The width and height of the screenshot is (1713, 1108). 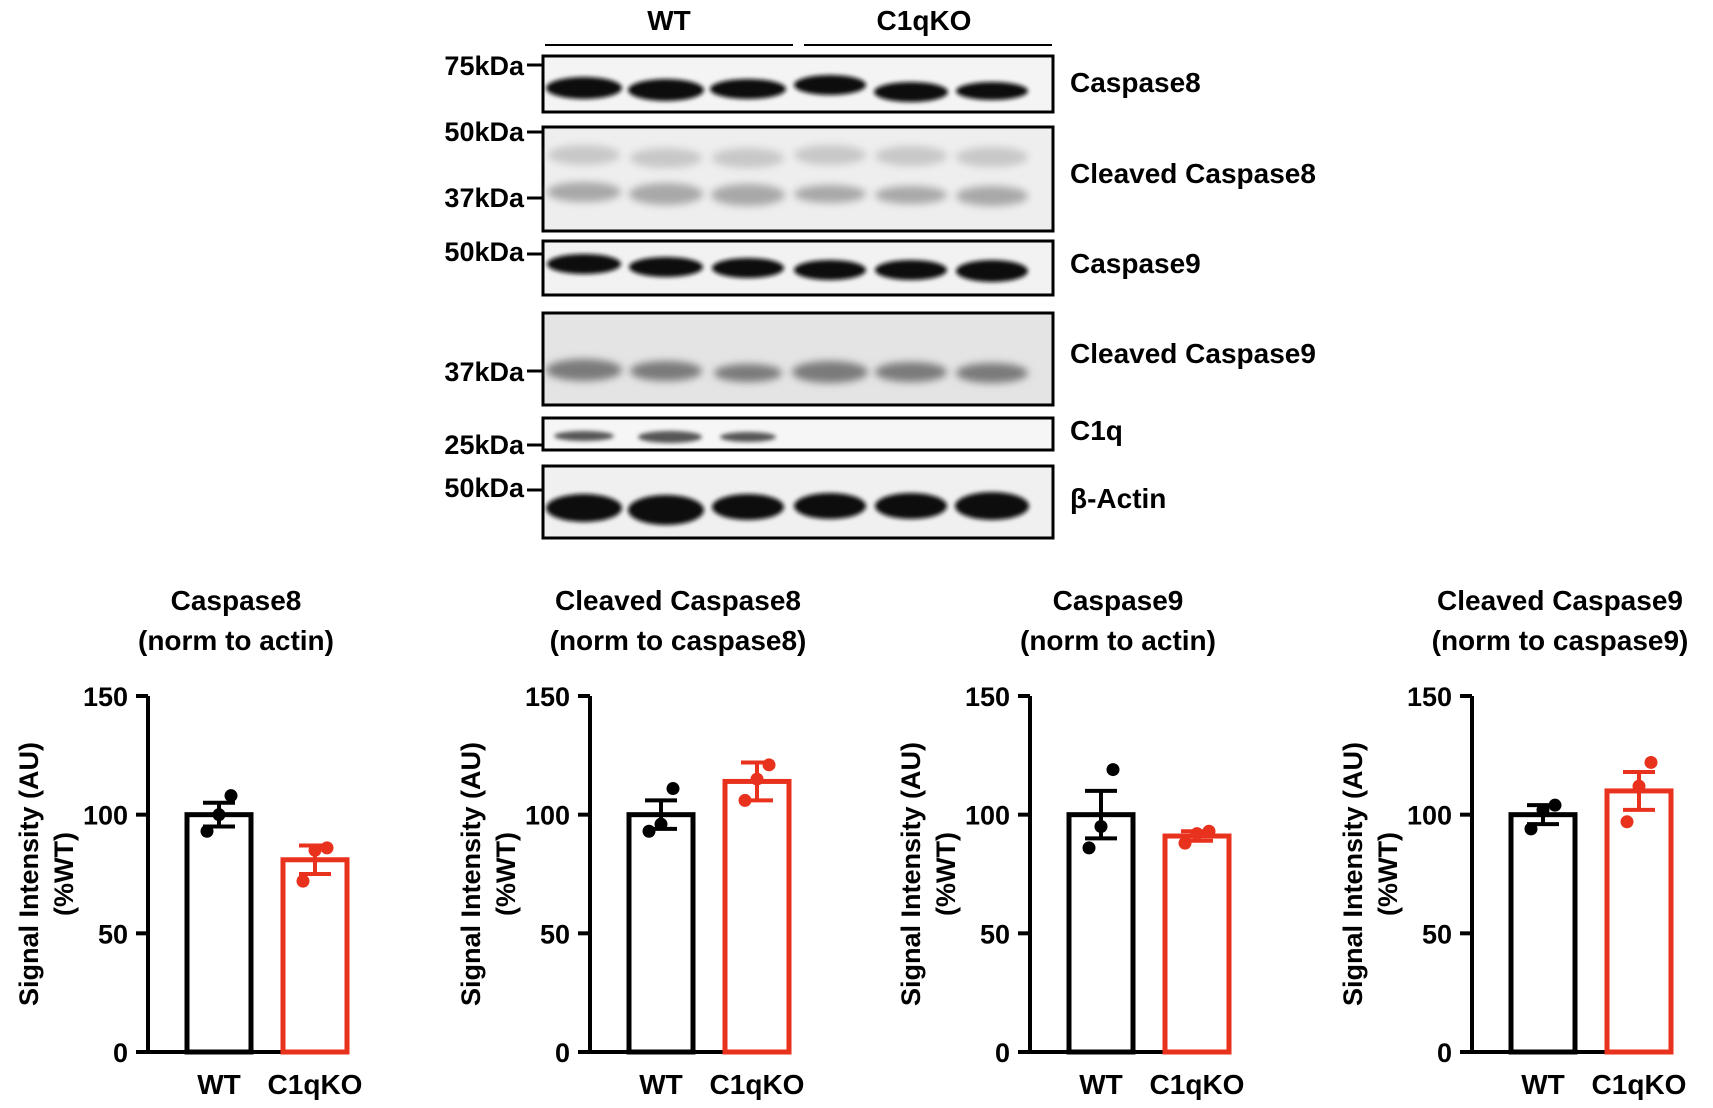 I want to click on blot-panel-beta-actin: β-Actin 50kDa, so click(x=805, y=502).